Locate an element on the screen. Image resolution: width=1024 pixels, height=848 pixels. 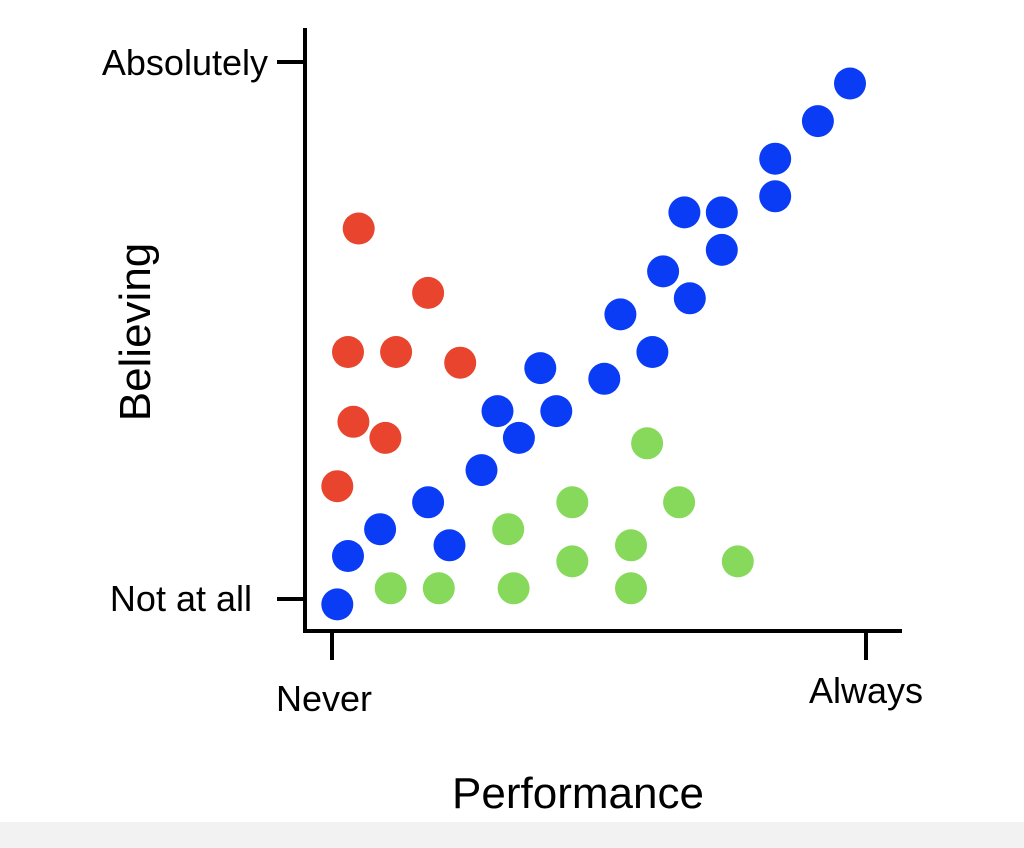
x-tick-label-always: Always is located at coordinates (866, 690).